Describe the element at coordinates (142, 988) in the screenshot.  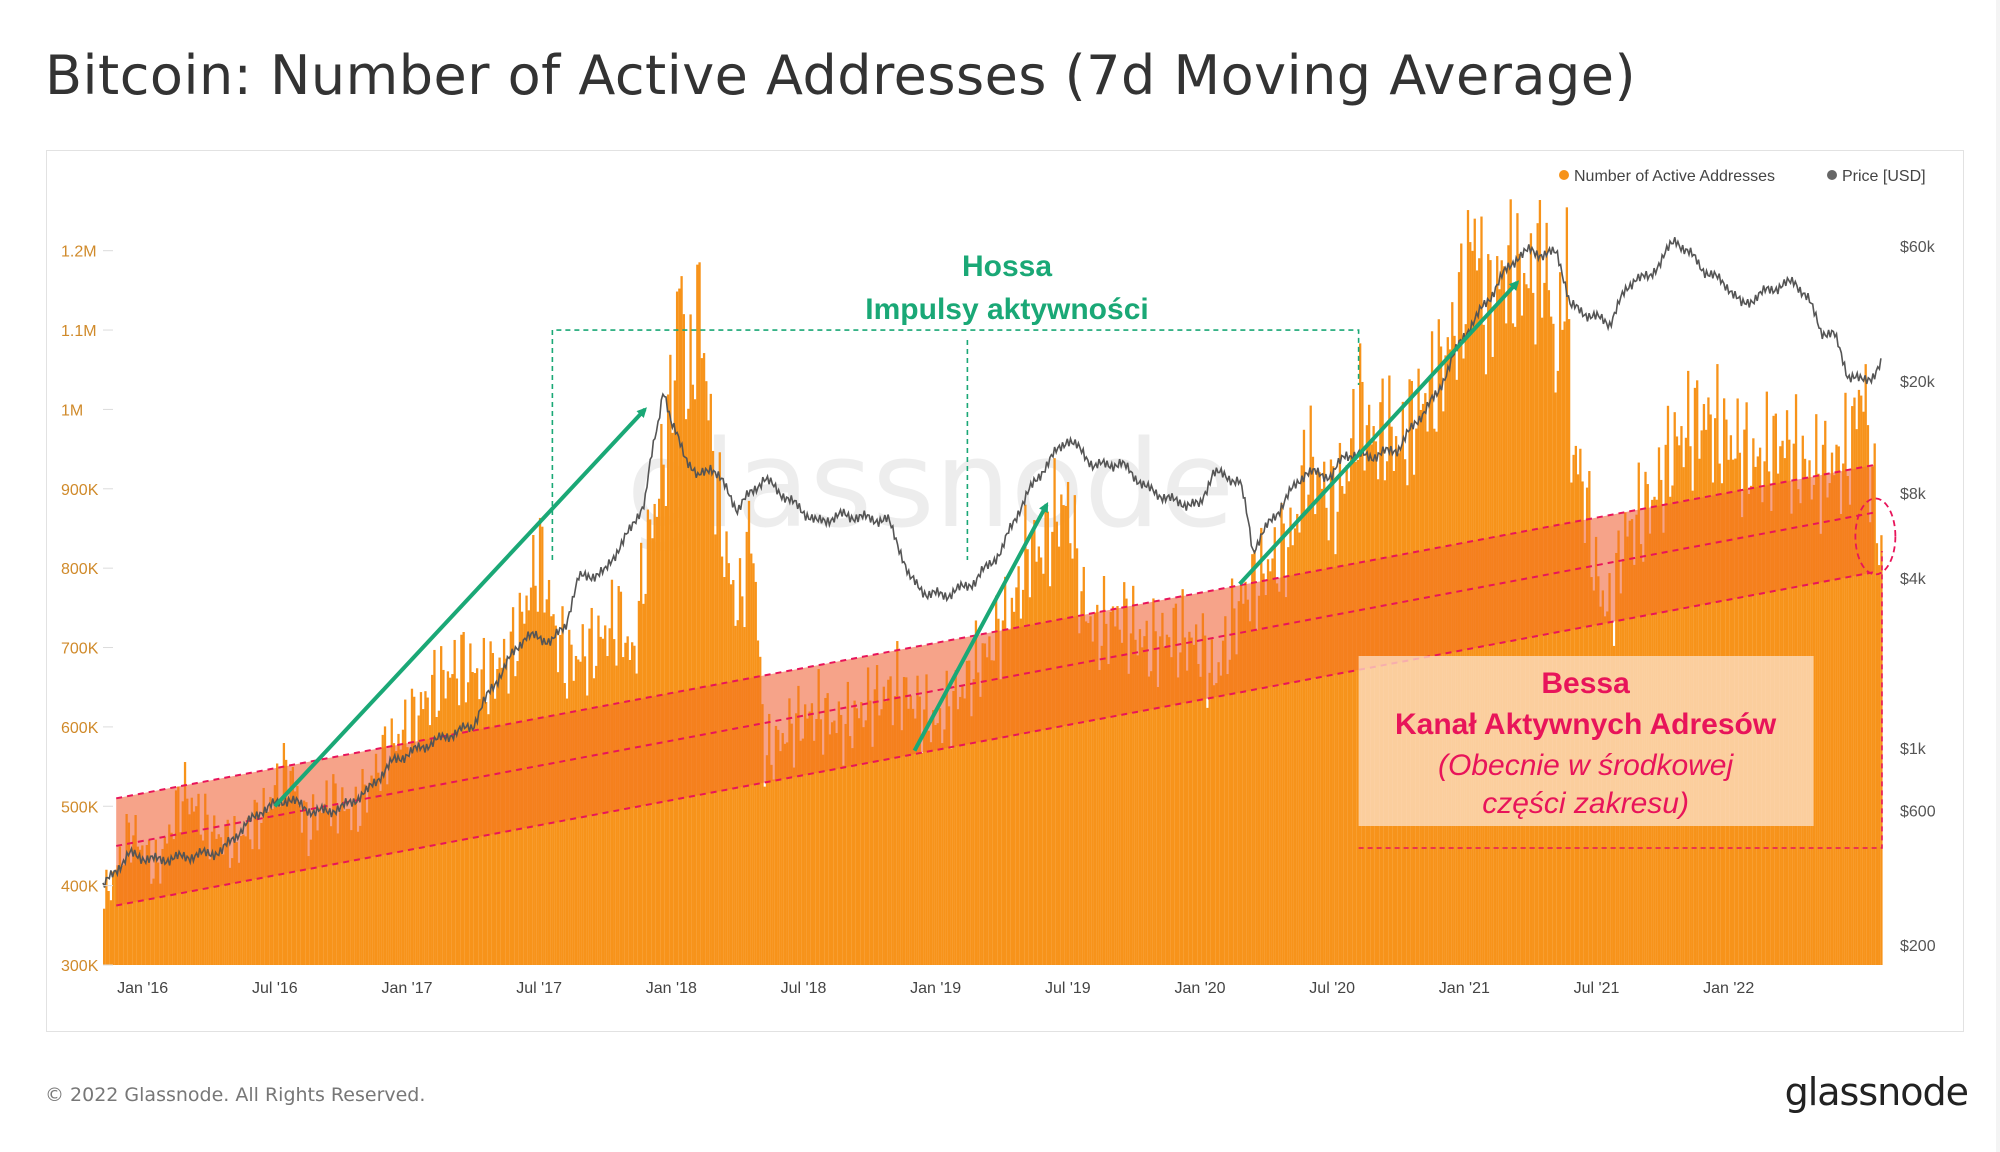
I see `x-axis-tick-label: Jan '16` at that location.